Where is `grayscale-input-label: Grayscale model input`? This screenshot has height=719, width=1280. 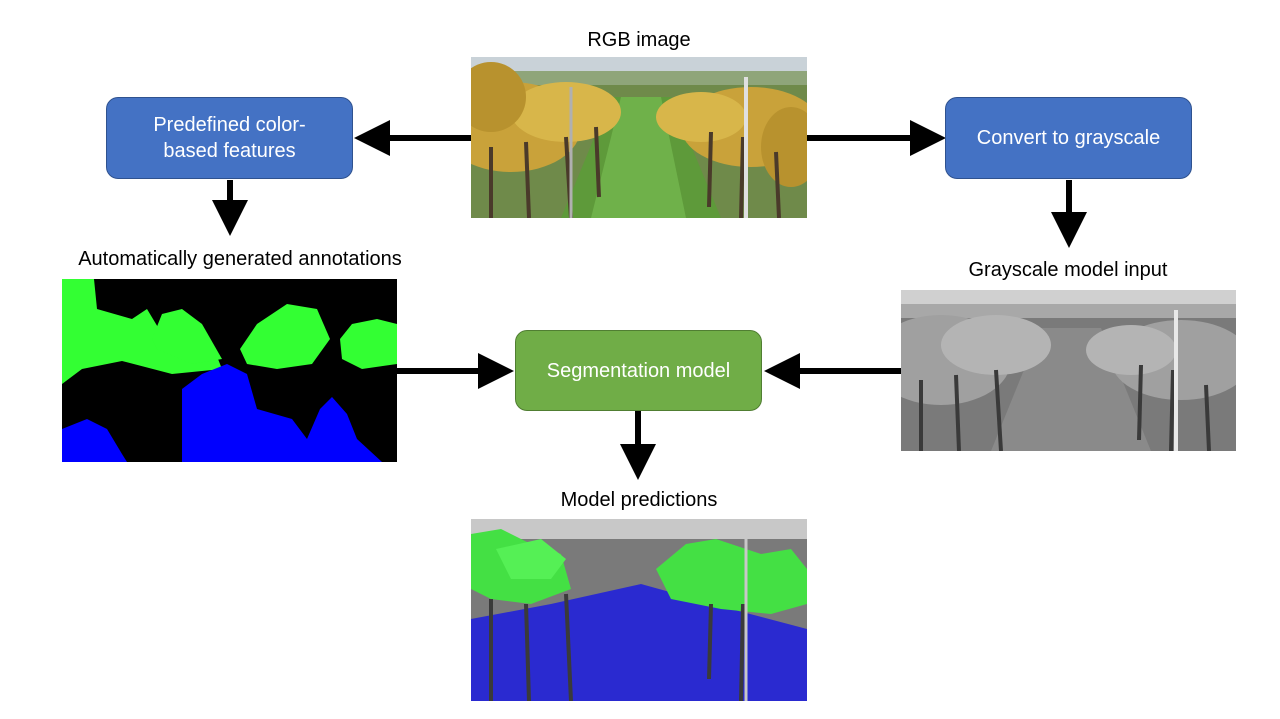
grayscale-input-label: Grayscale model input is located at coordinates (1068, 270).